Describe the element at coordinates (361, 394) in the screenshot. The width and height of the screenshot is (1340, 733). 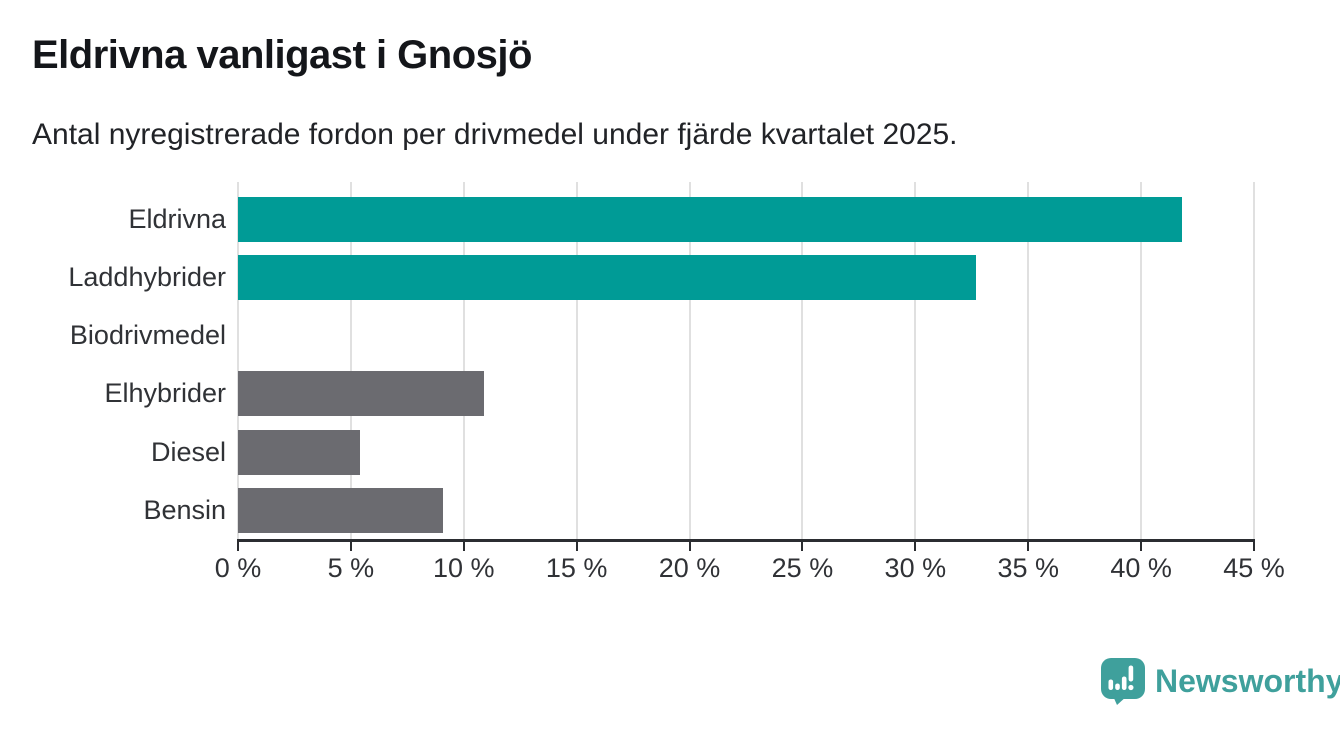
I see `bar-elhybrider` at that location.